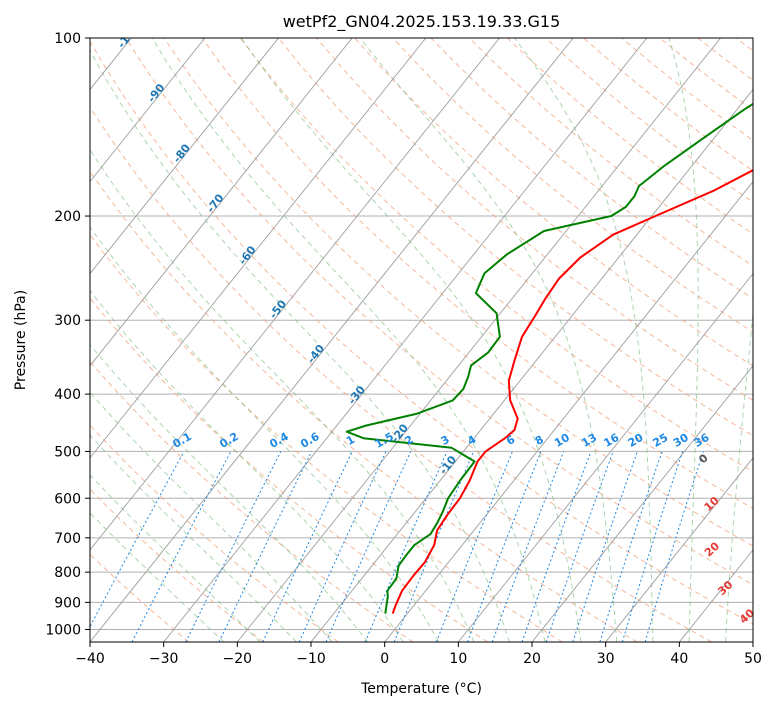 This screenshot has width=775, height=708. Describe the element at coordinates (67, 452) in the screenshot. I see `y-tick-label: 500` at that location.